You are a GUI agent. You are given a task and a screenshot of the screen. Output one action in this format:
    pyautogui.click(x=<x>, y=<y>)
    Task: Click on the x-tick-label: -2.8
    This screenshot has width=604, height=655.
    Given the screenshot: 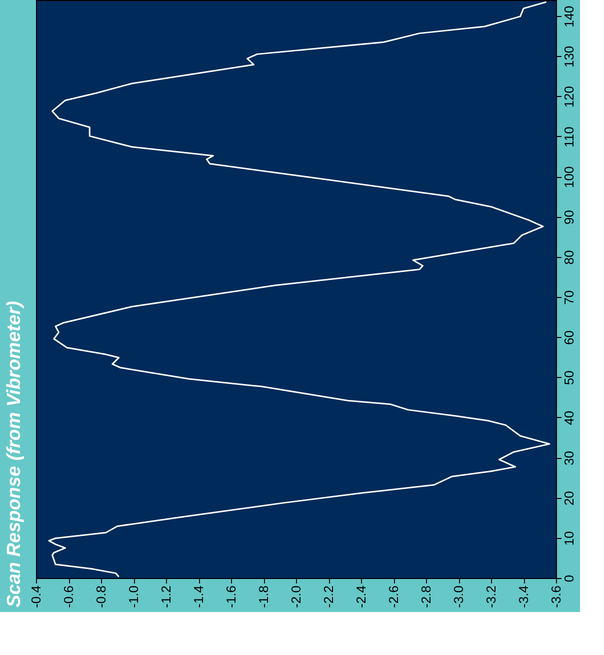 What is the action you would take?
    pyautogui.click(x=426, y=597)
    